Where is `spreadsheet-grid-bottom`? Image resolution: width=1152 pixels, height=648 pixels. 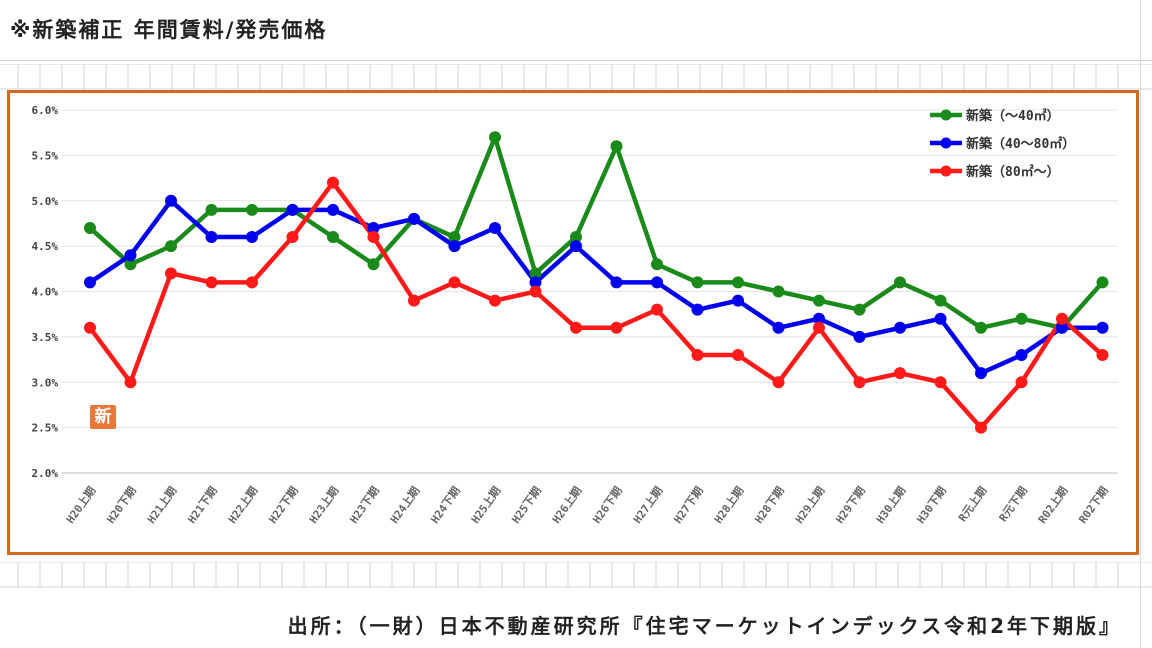 spreadsheet-grid-bottom is located at coordinates (576, 575).